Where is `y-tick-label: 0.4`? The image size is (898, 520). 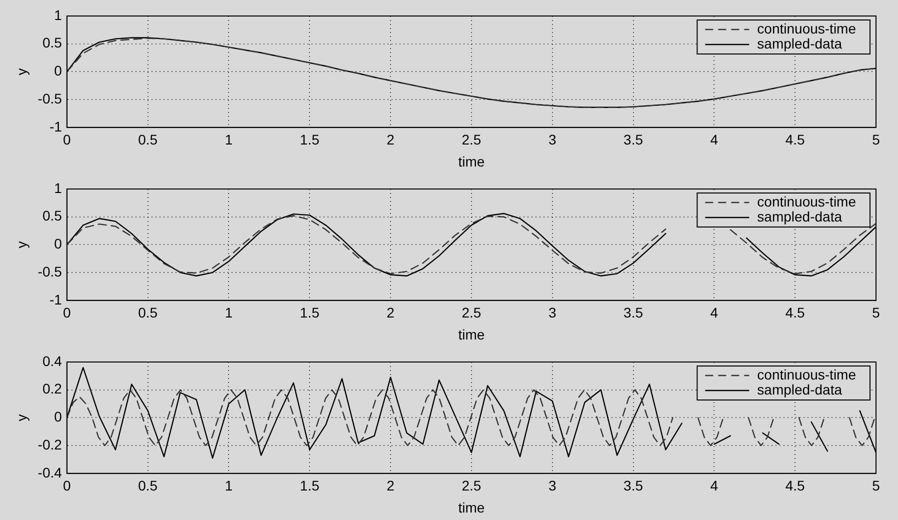
y-tick-label: 0.4 is located at coordinates (52, 360).